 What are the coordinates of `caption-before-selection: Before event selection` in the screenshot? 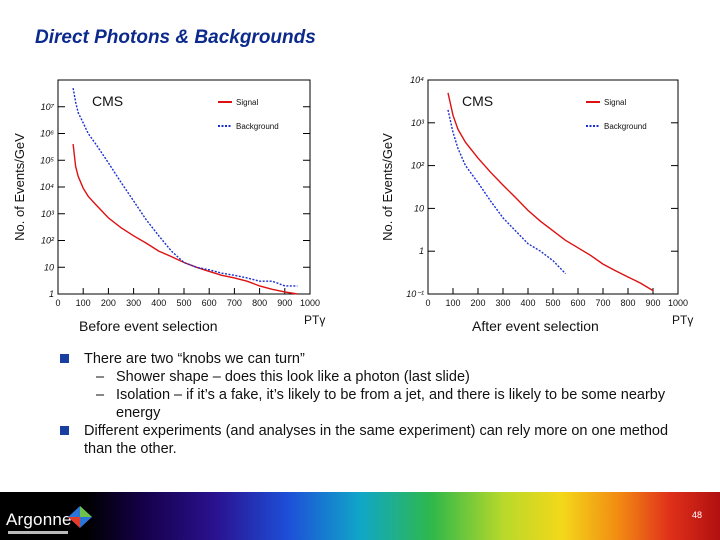 It's located at (148, 326).